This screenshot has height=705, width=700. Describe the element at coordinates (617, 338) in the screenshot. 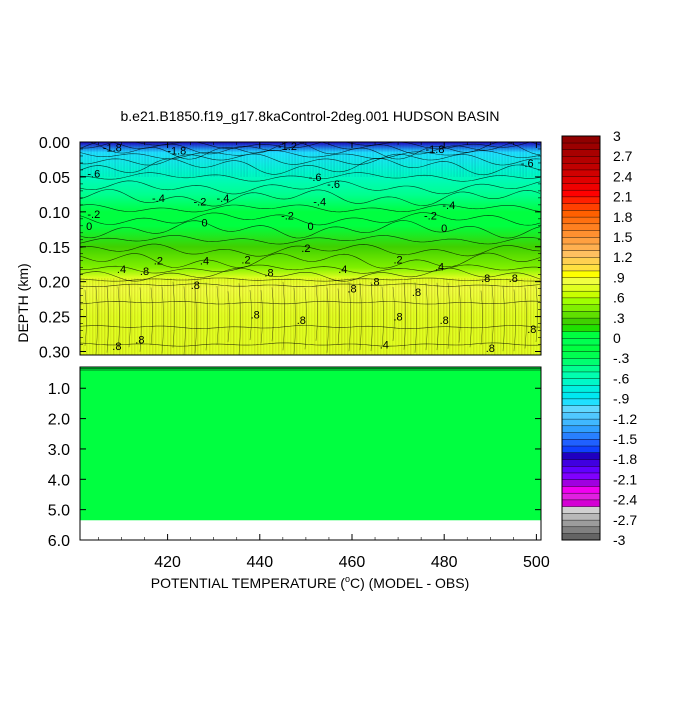

I see `colorbar-tick-label: 0` at that location.